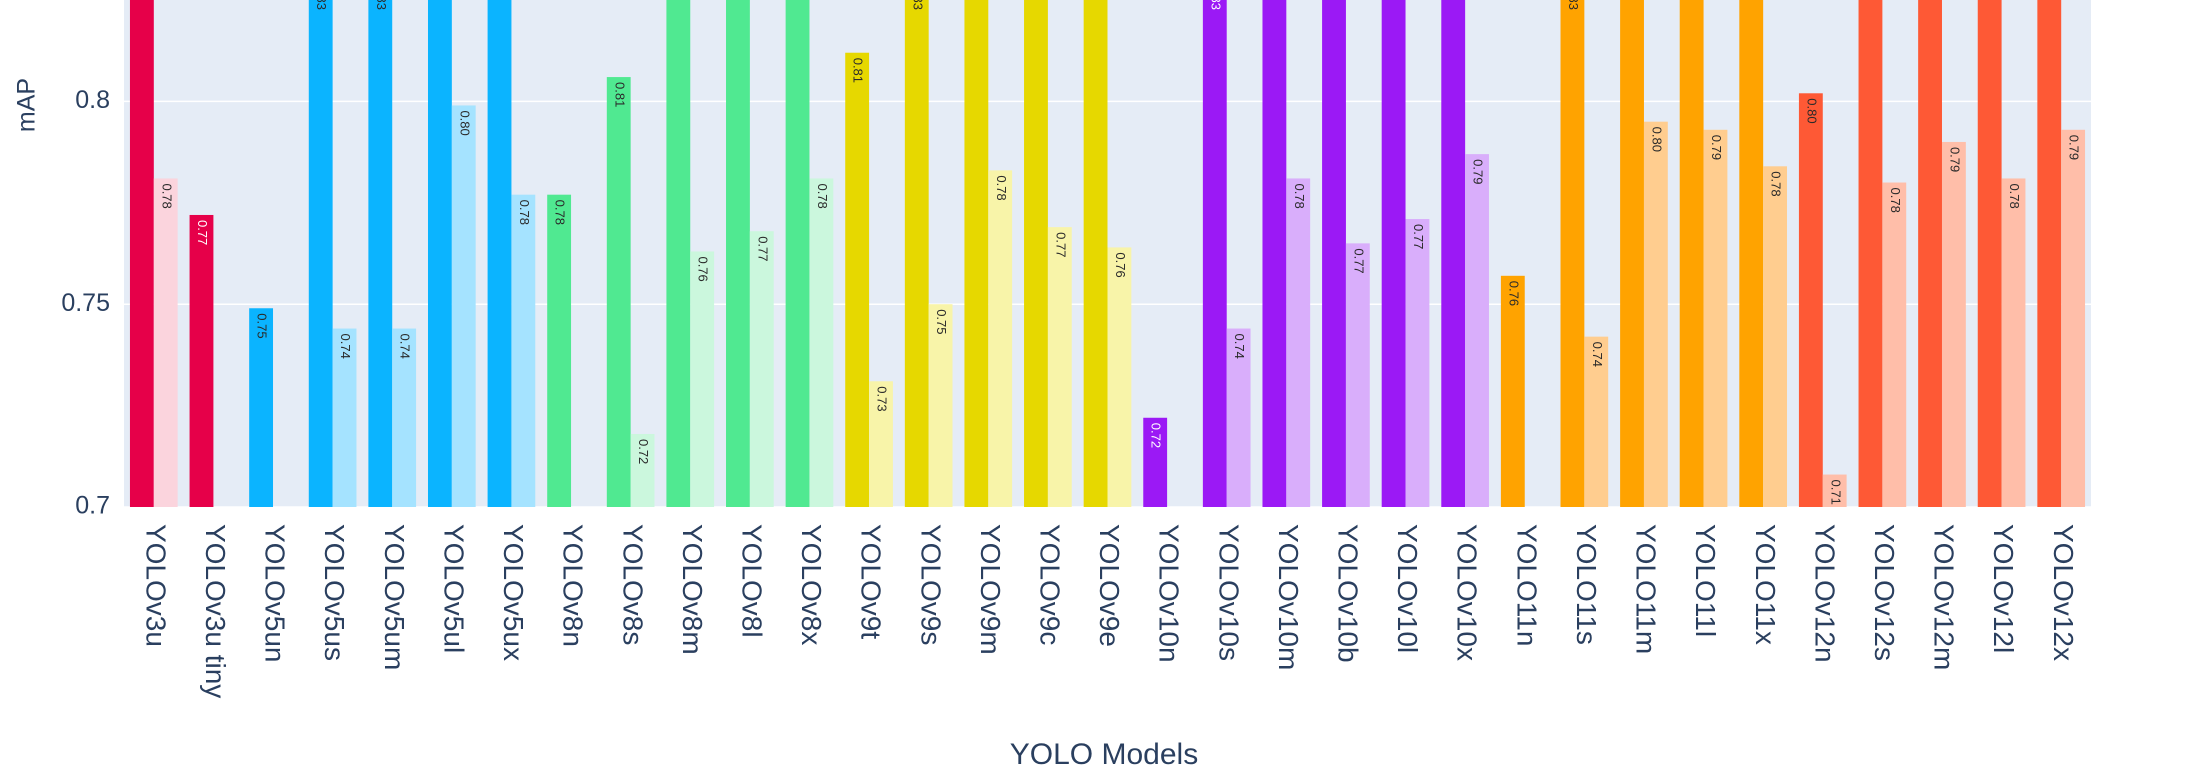  Describe the element at coordinates (930, 584) in the screenshot. I see `x-tick-label: YOLOv9s` at that location.